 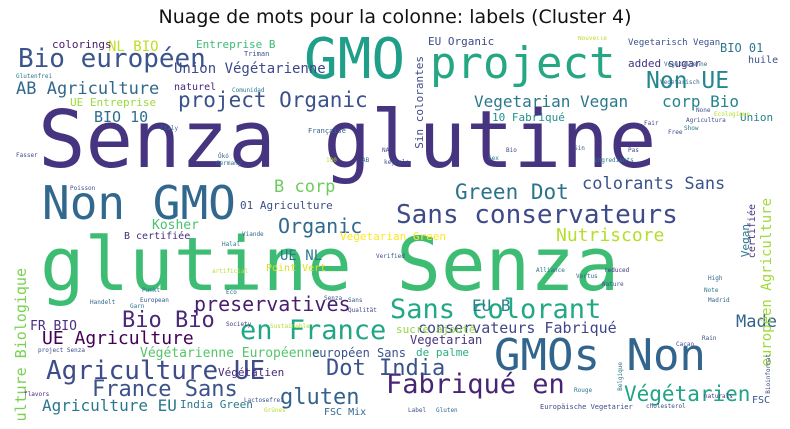 I want to click on cloud-word: Française, so click(x=327, y=131).